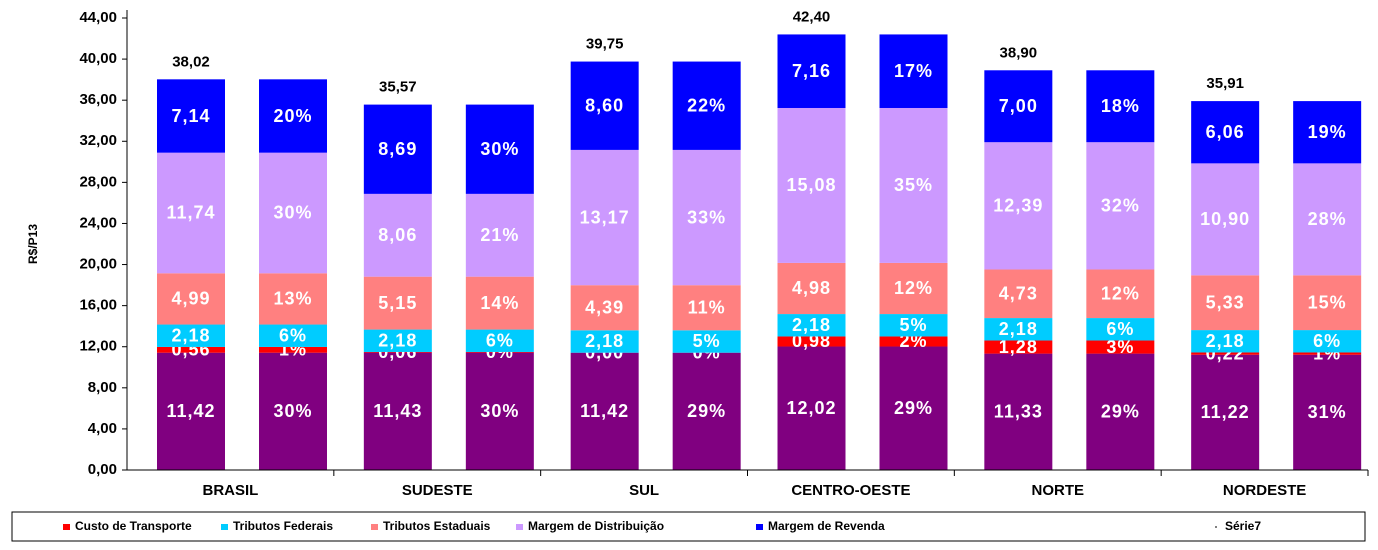 Image resolution: width=1378 pixels, height=550 pixels. Describe the element at coordinates (283, 526) in the screenshot. I see `legend-label: Tributos Federais` at that location.